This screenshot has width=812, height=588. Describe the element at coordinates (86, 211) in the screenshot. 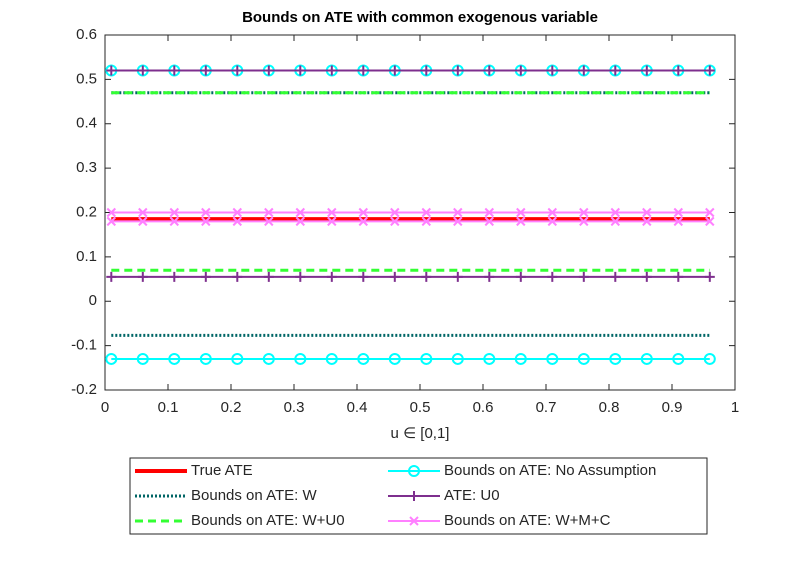

I see `y-tick-label: 0.2` at that location.